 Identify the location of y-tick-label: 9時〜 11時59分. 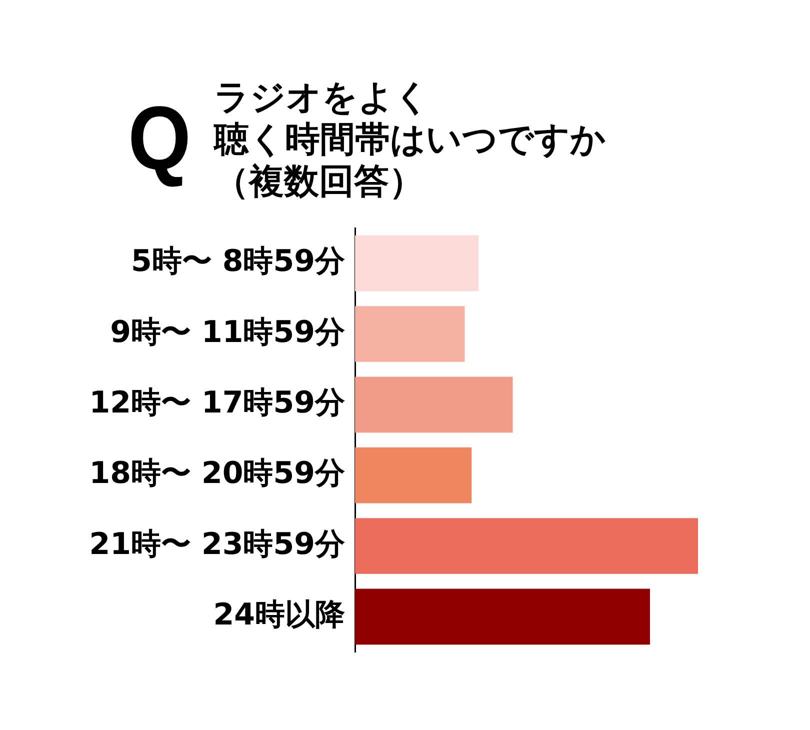
(227, 332).